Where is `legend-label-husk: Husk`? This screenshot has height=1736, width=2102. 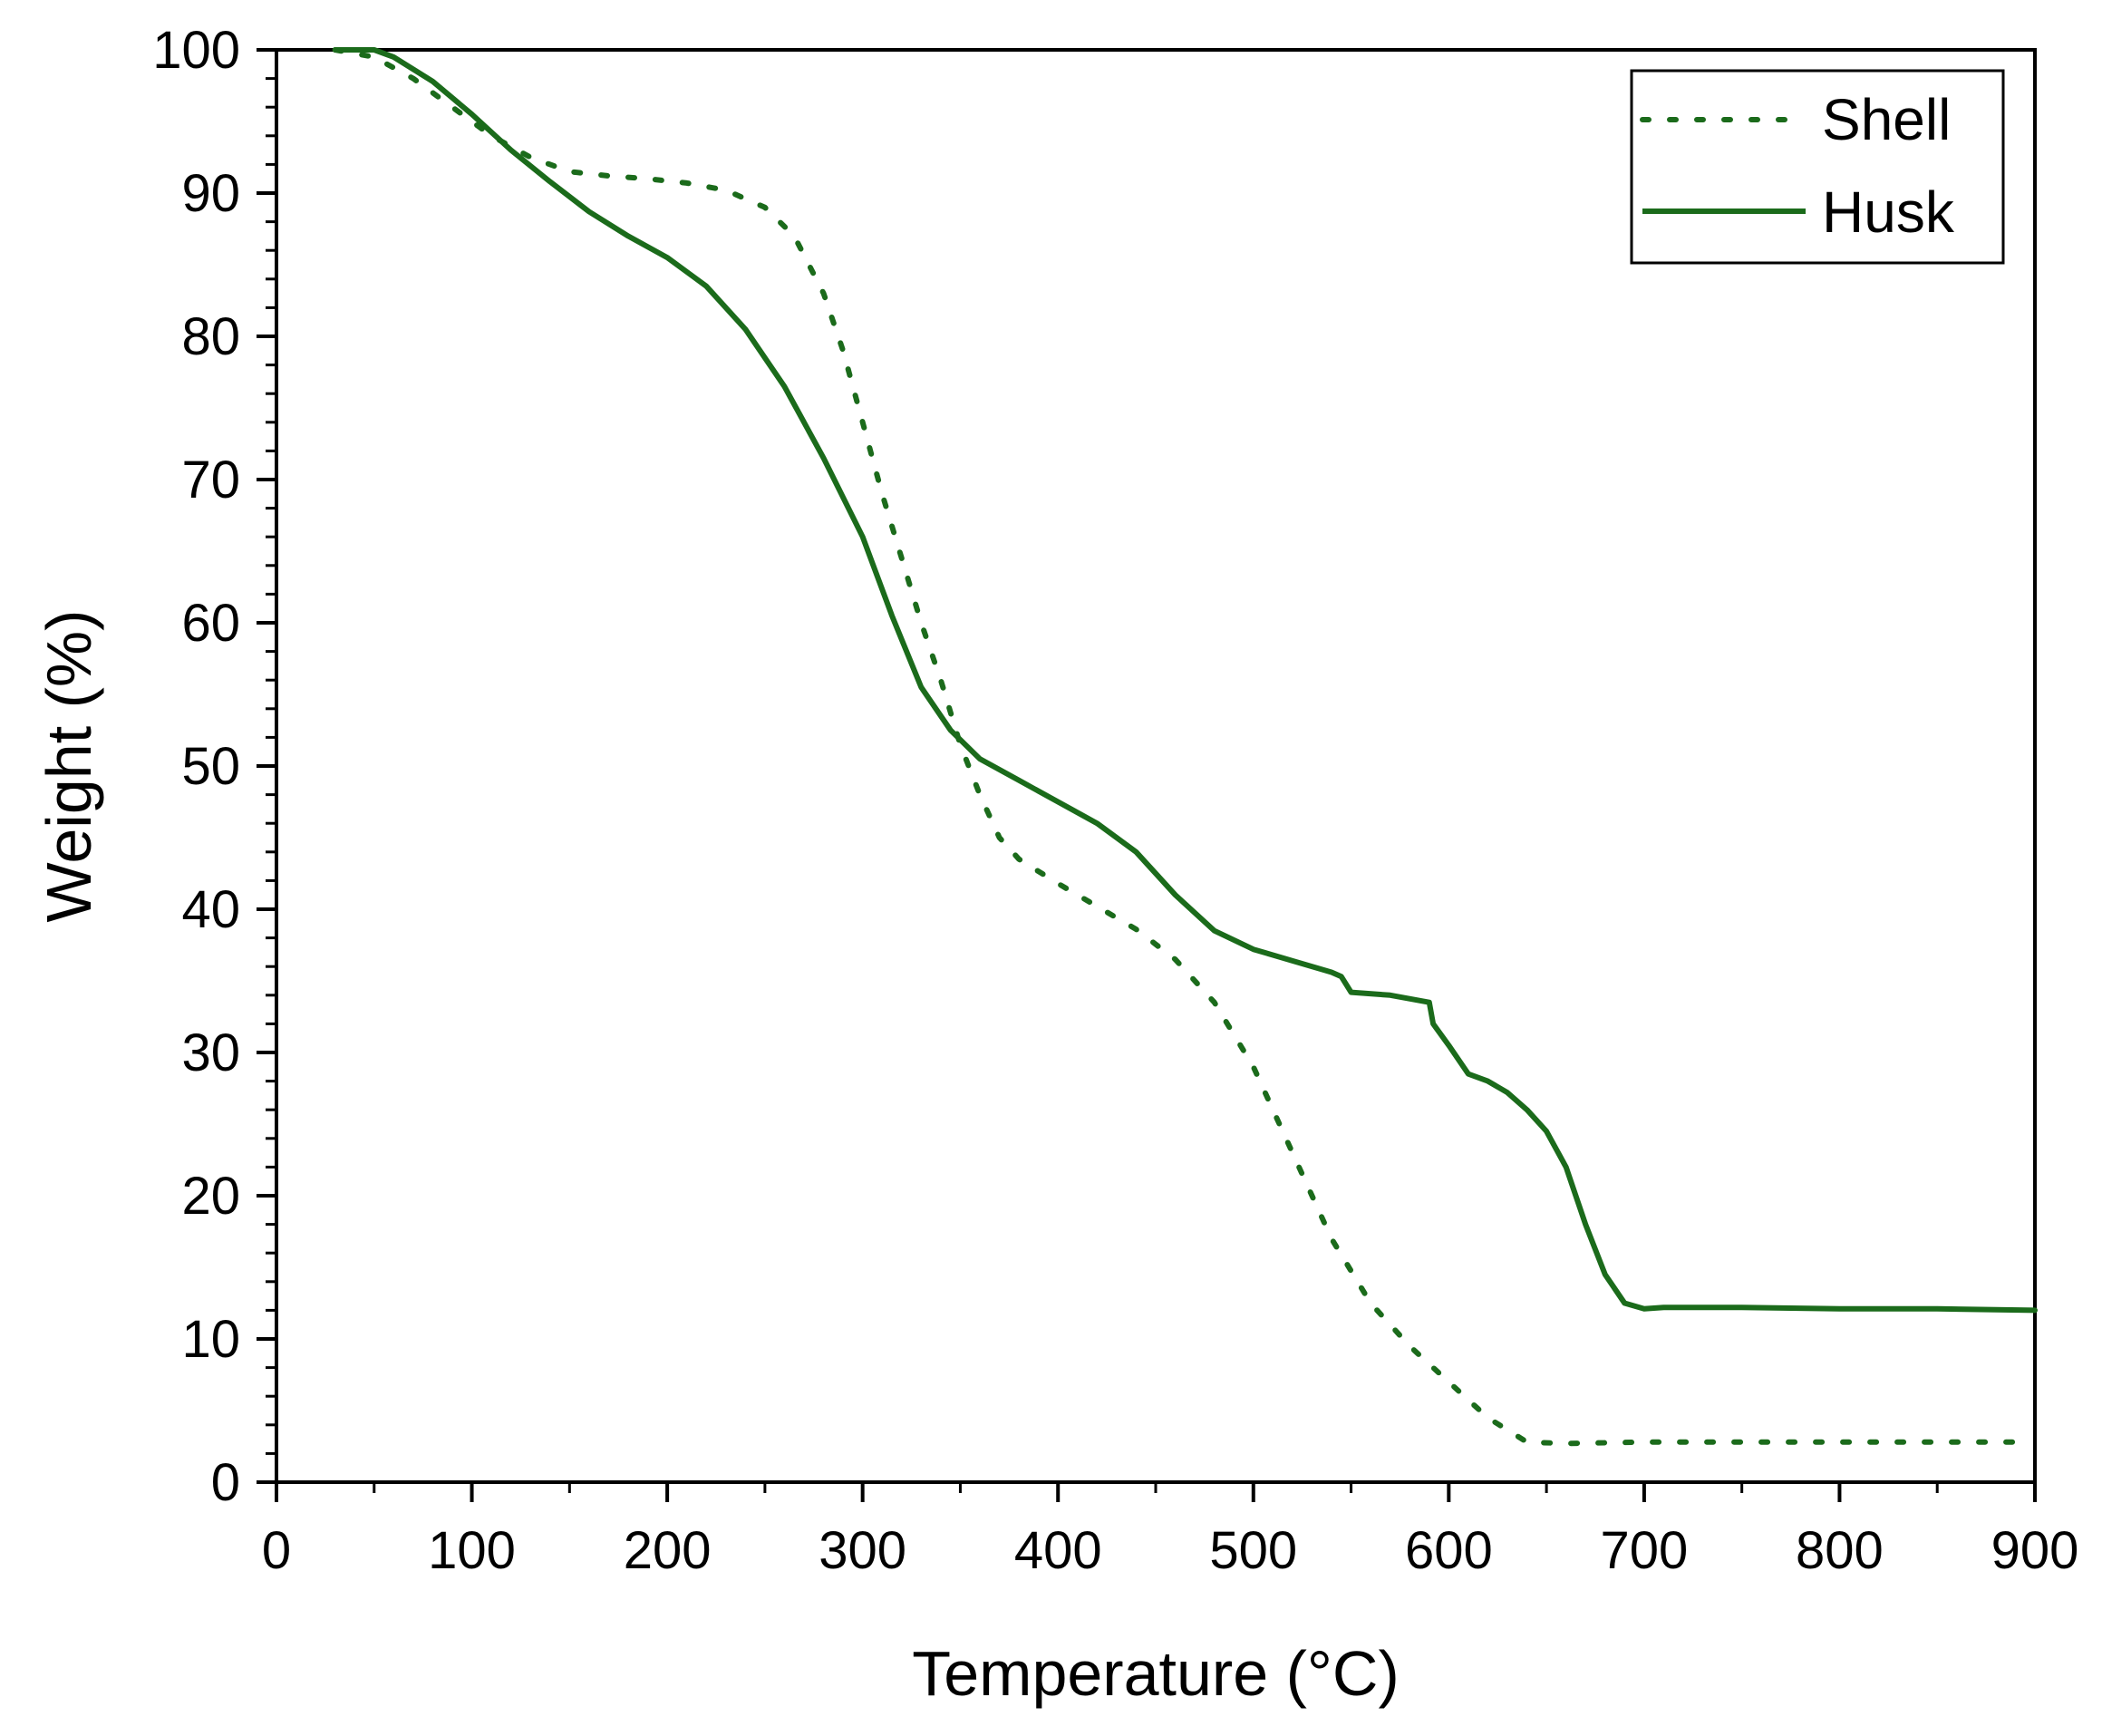
legend-label-husk: Husk is located at coordinates (1889, 212).